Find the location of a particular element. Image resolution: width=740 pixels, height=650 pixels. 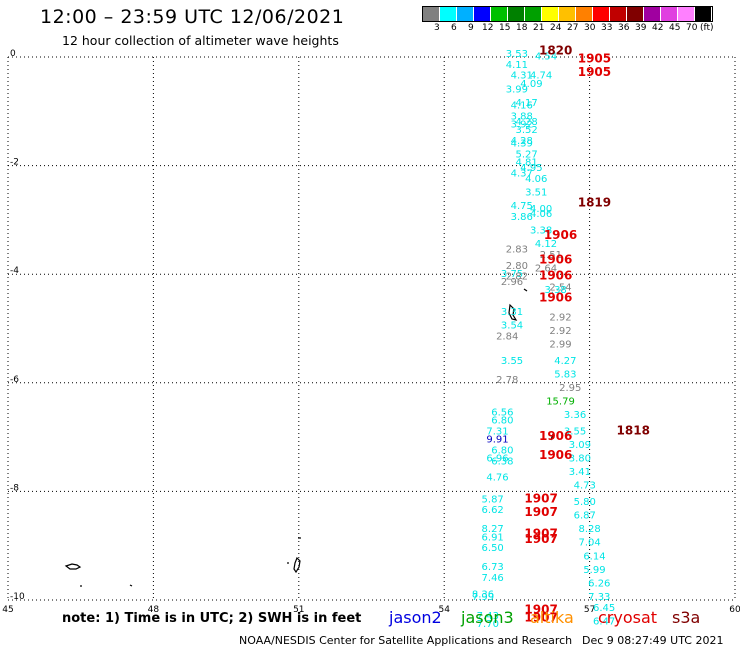

wave-height-label: 9.91 is located at coordinates (497, 440).